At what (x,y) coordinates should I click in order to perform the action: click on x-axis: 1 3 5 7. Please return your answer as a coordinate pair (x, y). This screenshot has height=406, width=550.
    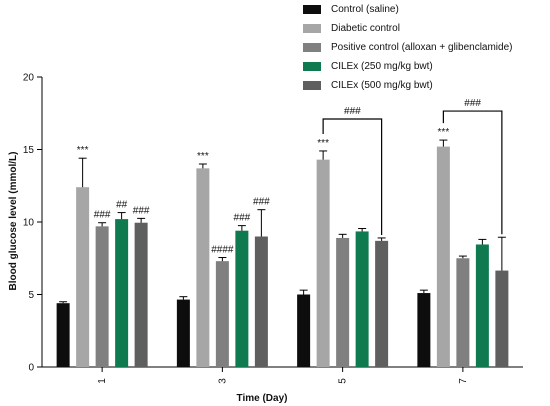
    Looking at the image, I should click on (282, 375).